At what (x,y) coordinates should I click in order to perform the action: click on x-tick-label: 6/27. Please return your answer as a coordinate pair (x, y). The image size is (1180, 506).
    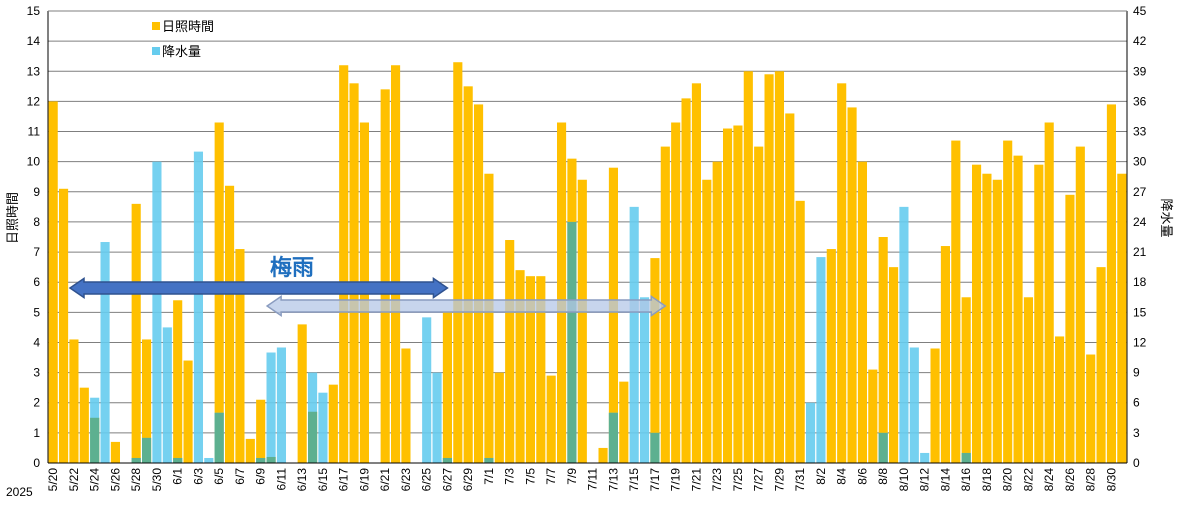
    Looking at the image, I should click on (447, 480).